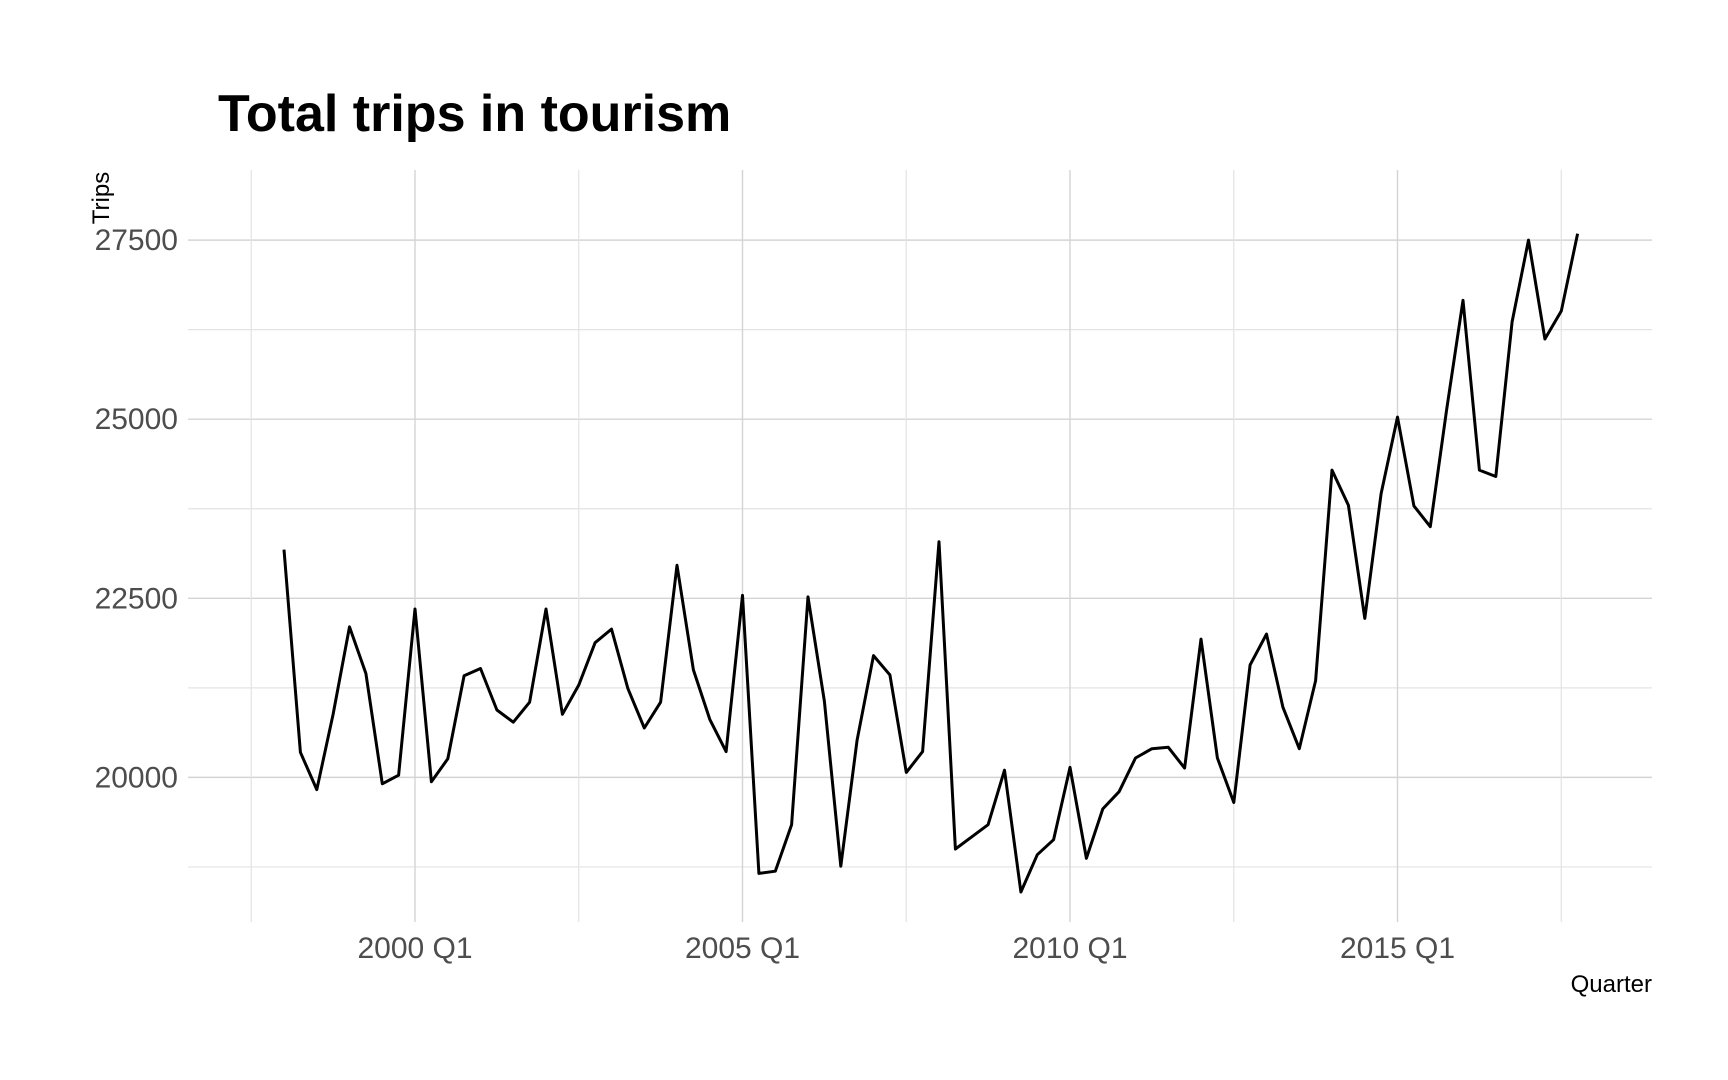 This screenshot has width=1728, height=1080. I want to click on x-axis-tick-labels: 2000 Q1 2005 Q1 2010 Q1 2015 Q1, so click(906, 948).